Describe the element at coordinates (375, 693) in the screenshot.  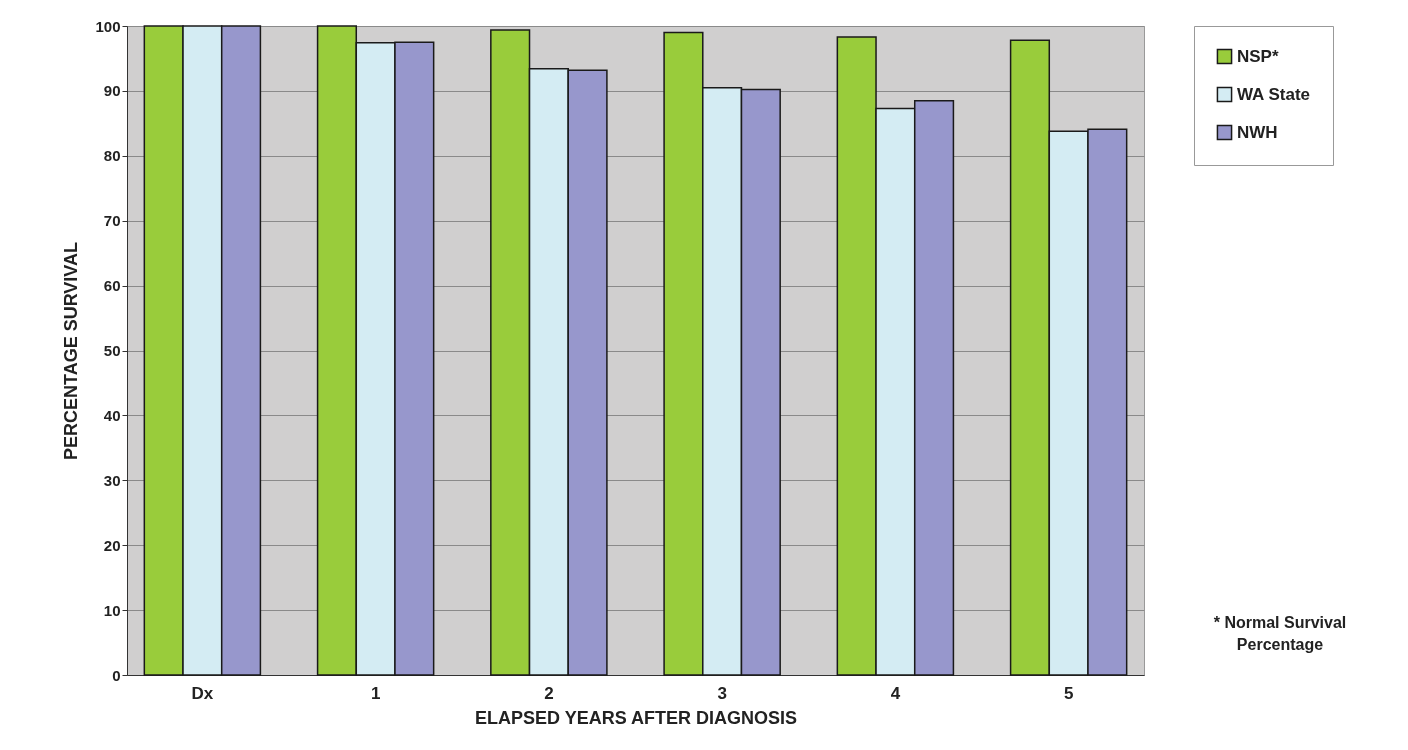
I see `x-tick-label: 1` at that location.